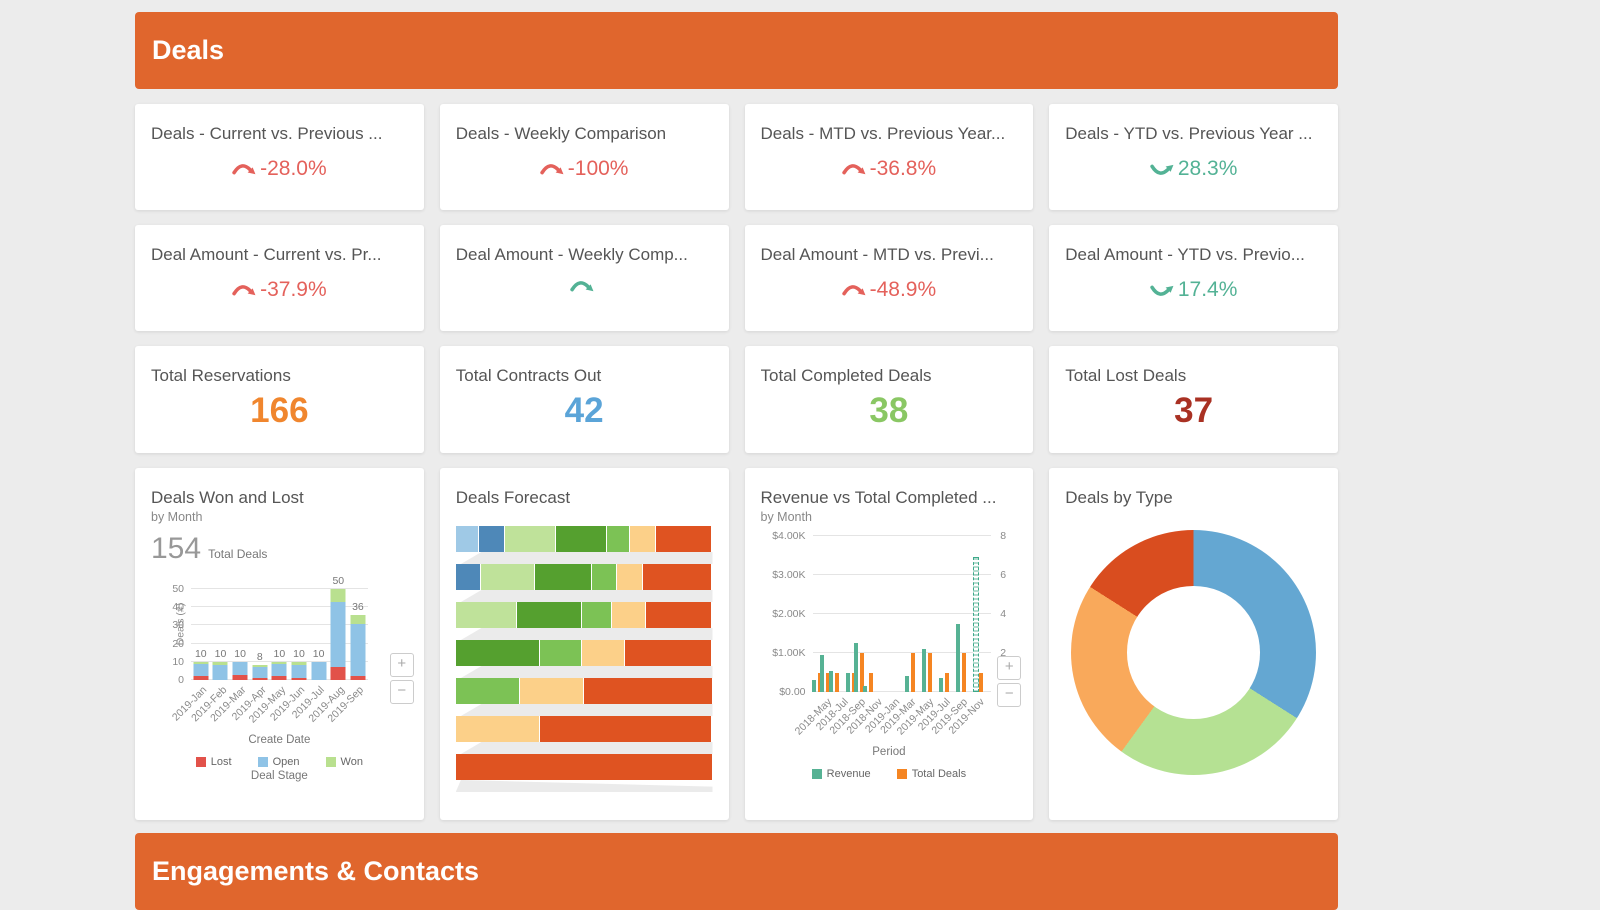 Image resolution: width=1600 pixels, height=910 pixels. I want to click on legend-item-total-deals: Total Deals, so click(931, 774).